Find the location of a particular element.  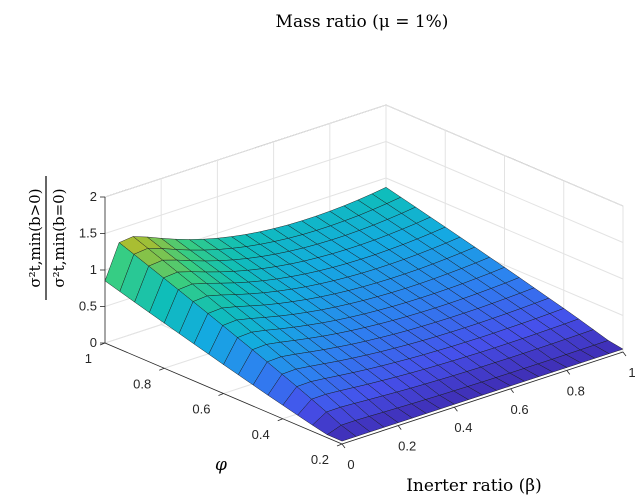

x-axis-label: Inerter ratio (β) is located at coordinates (474, 486).